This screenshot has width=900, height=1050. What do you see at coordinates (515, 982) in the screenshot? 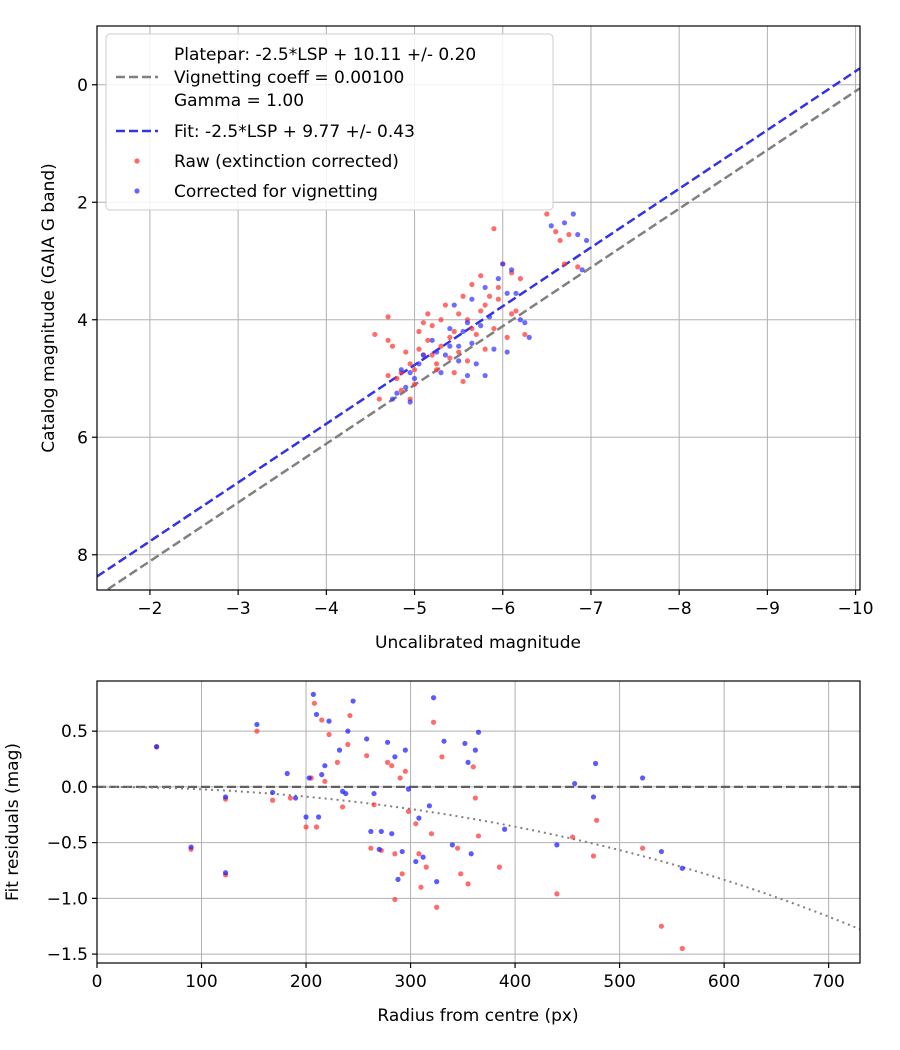
I see `x-tick-label: 400` at bounding box center [515, 982].